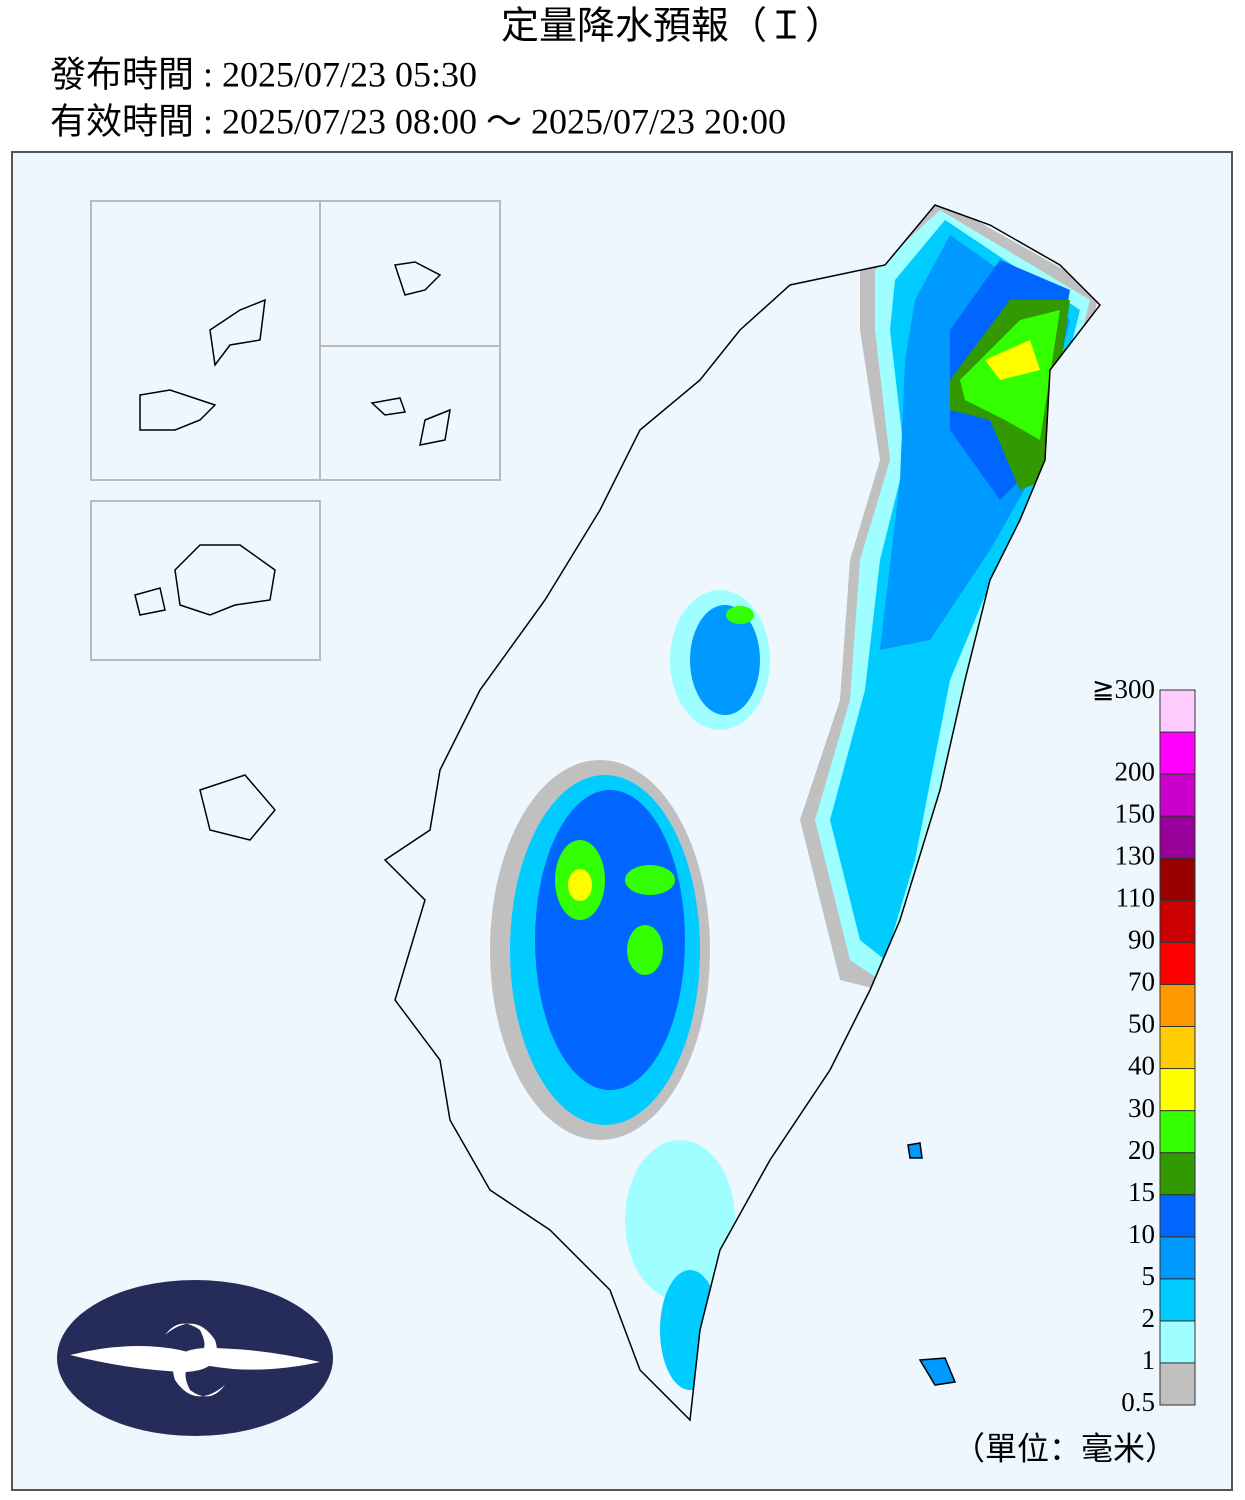 This screenshot has height=1500, width=1245. What do you see at coordinates (1141, 1234) in the screenshot?
I see `legend-label: 10` at bounding box center [1141, 1234].